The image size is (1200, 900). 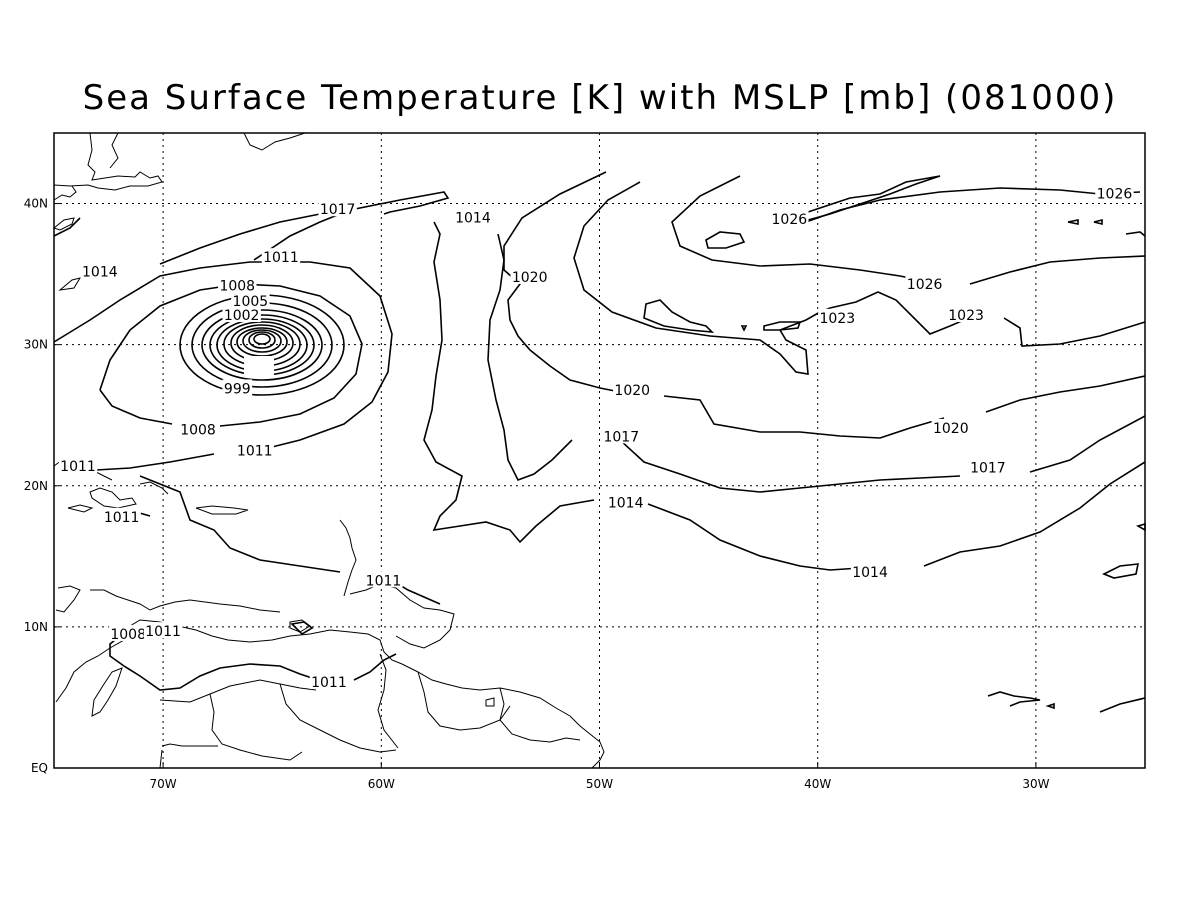 What do you see at coordinates (838, 319) in the screenshot?
I see `contour-label: 1023` at bounding box center [838, 319].